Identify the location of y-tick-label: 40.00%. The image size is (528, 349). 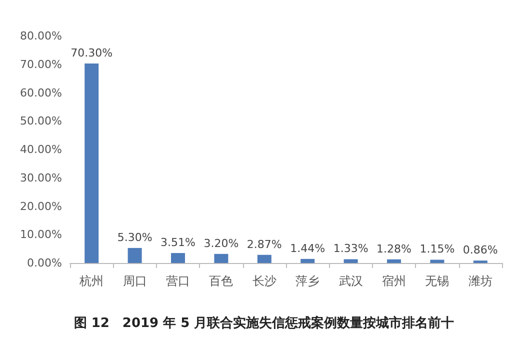
(41, 149).